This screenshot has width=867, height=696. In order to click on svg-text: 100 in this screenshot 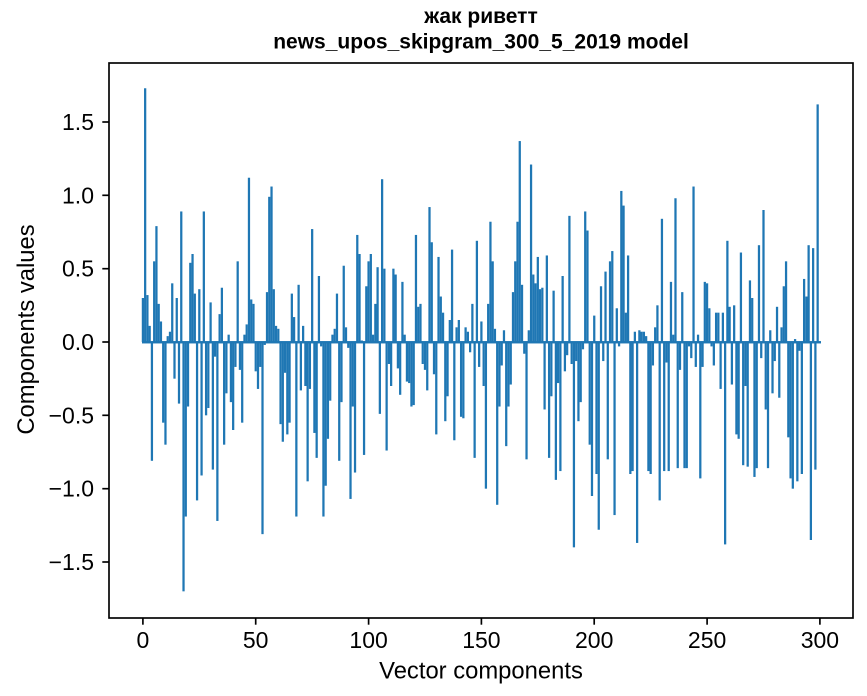, I will do `click(368, 640)`.